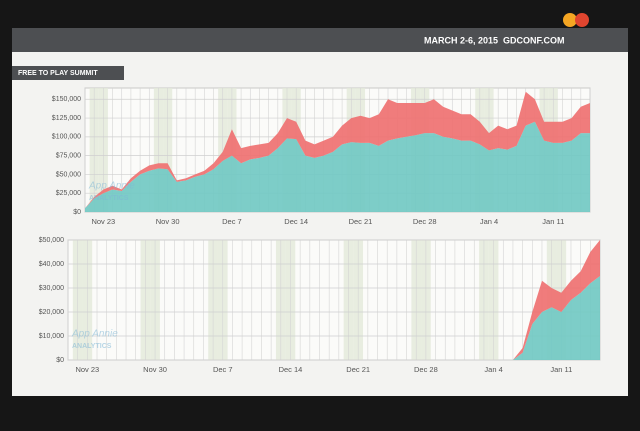 The height and width of the screenshot is (431, 640). Describe the element at coordinates (68, 193) in the screenshot. I see `y-tick-label: $25,000` at that location.